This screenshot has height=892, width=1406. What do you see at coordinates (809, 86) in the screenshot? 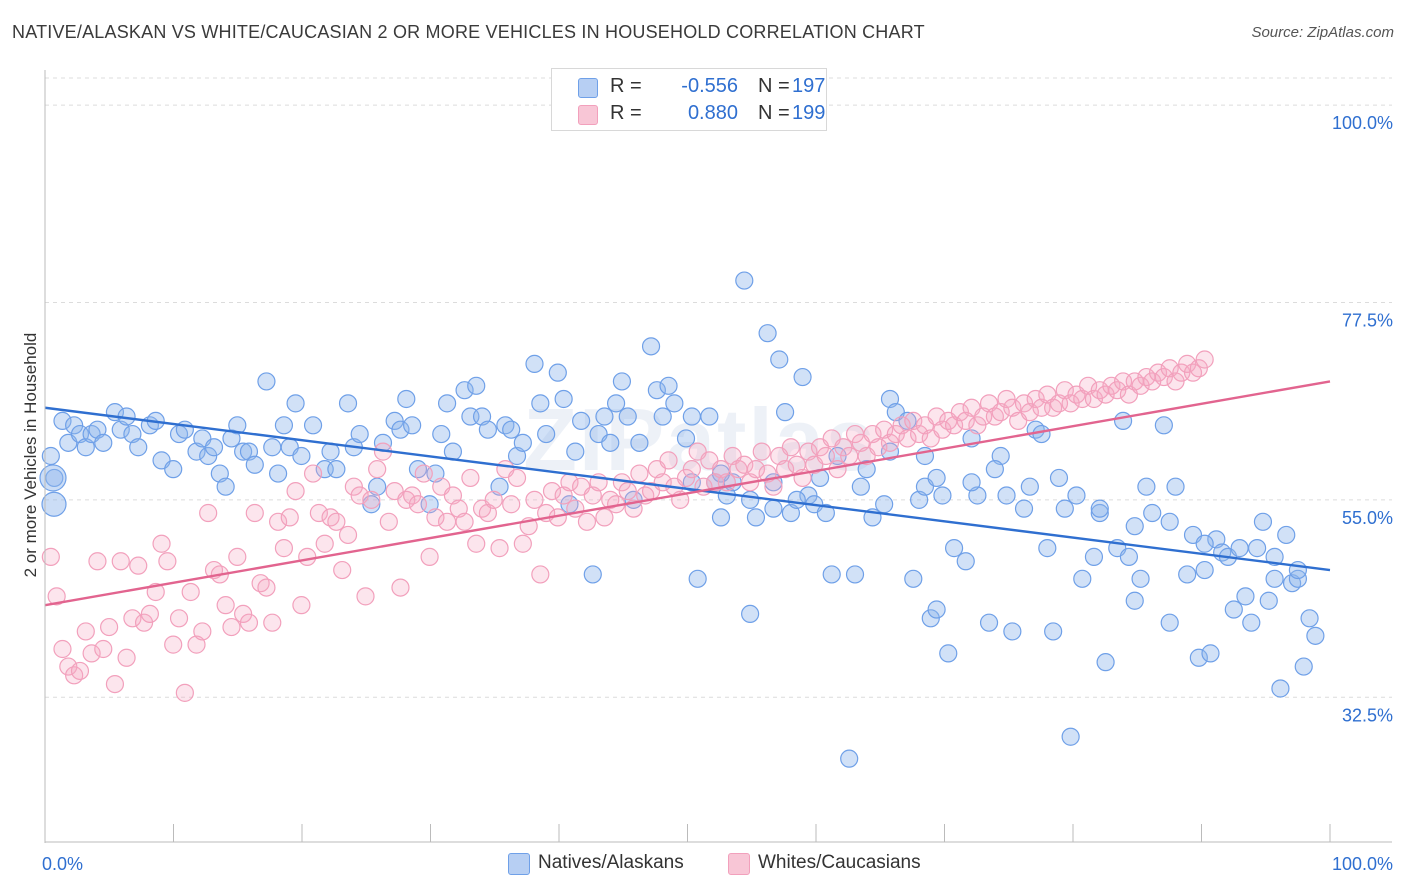
I see `legend-n-value: 197` at bounding box center [809, 86].